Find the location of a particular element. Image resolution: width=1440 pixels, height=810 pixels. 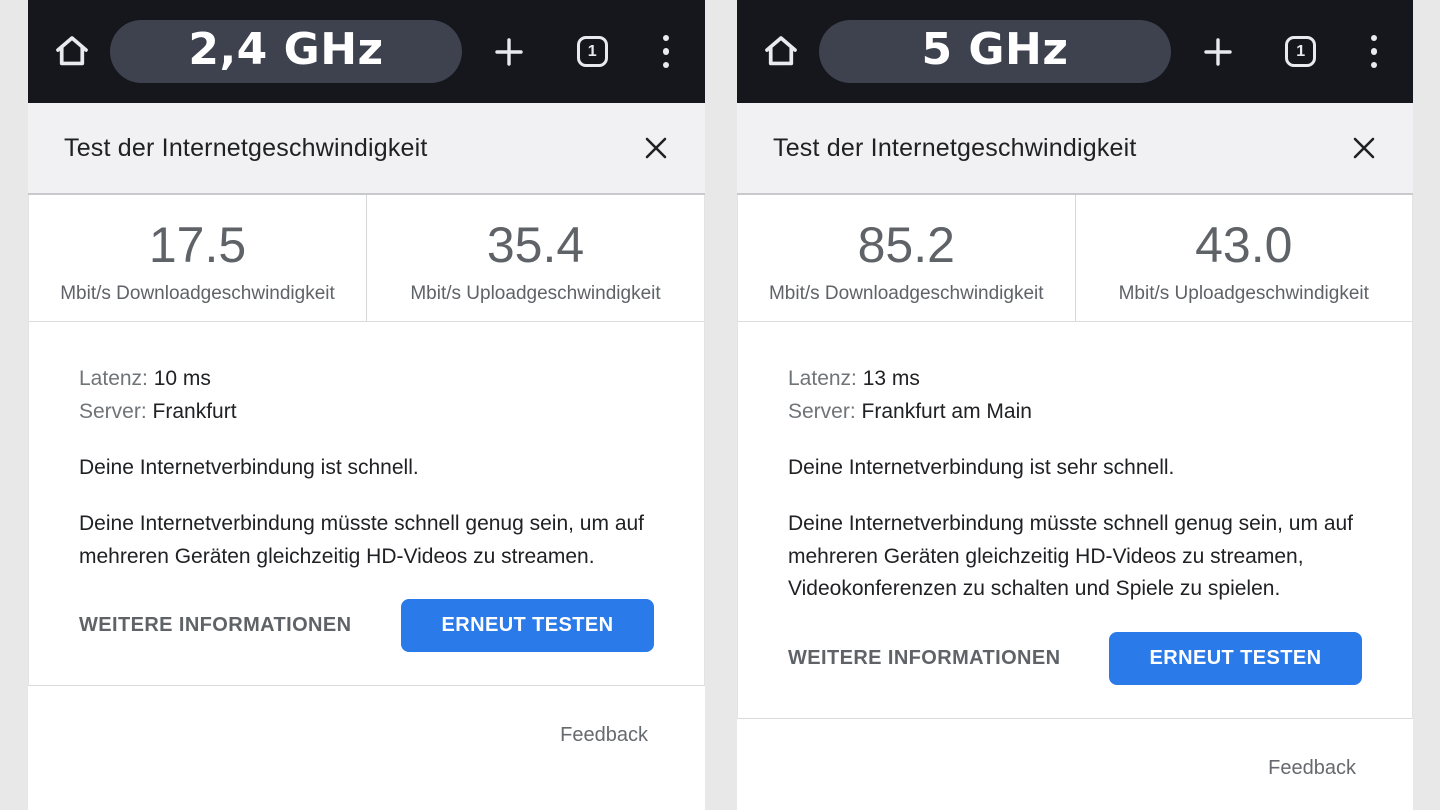

latency-value: 10 ms is located at coordinates (182, 378).